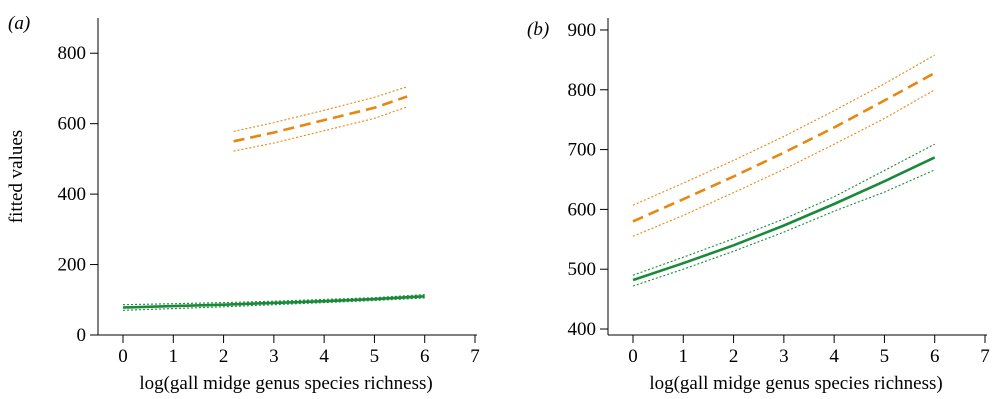 The image size is (992, 399). Describe the element at coordinates (582, 30) in the screenshot. I see `y-tick-label: 900` at that location.